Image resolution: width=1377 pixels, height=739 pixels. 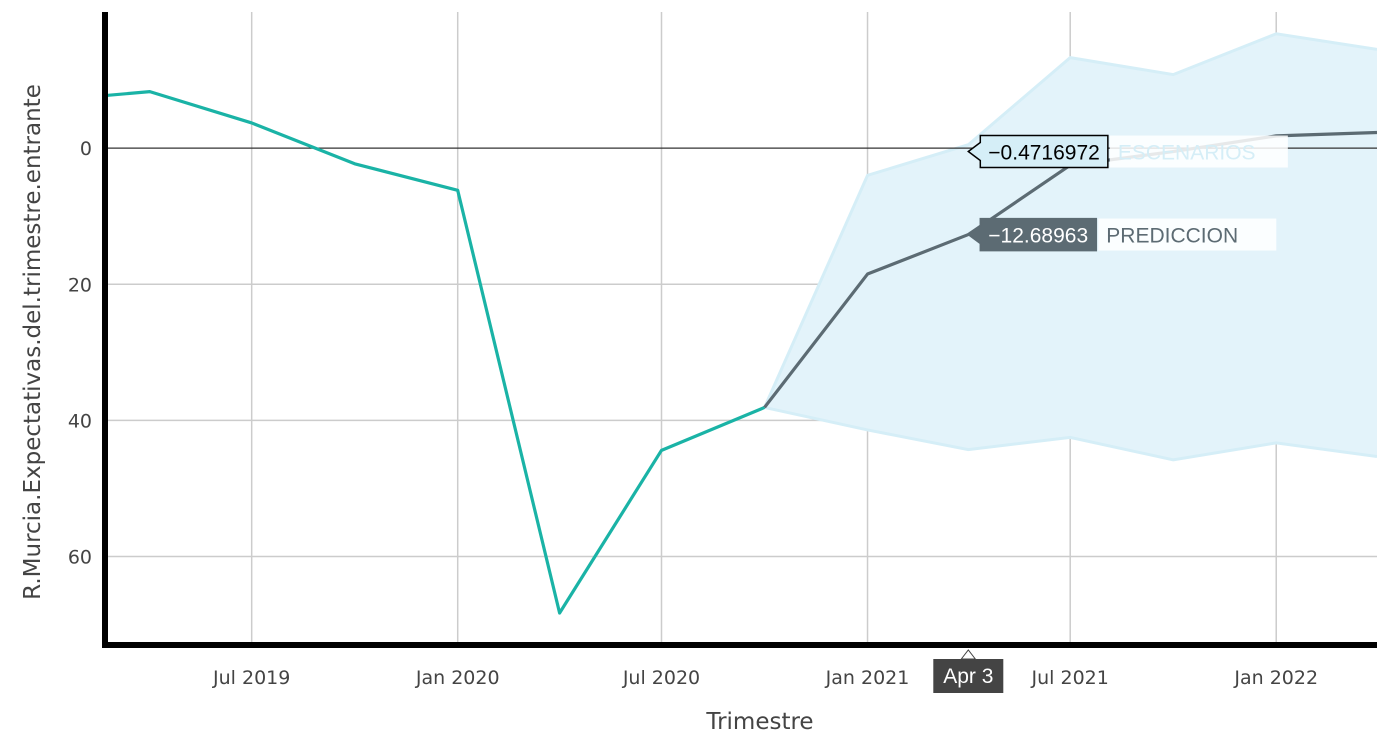 I want to click on x-tick-label: Jul 2020, so click(x=661, y=678).